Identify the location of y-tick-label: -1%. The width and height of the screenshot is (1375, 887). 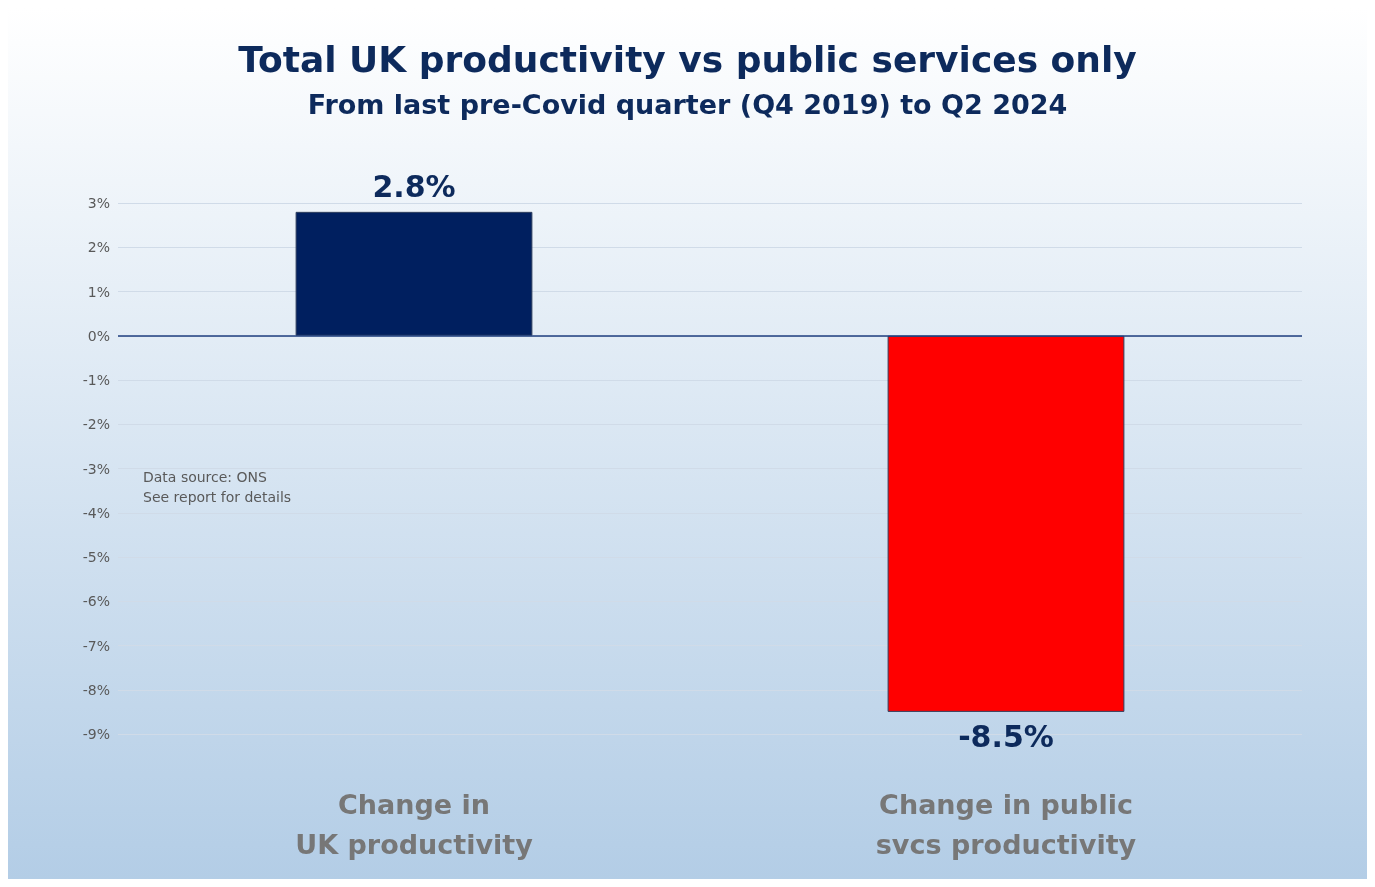
(96, 380).